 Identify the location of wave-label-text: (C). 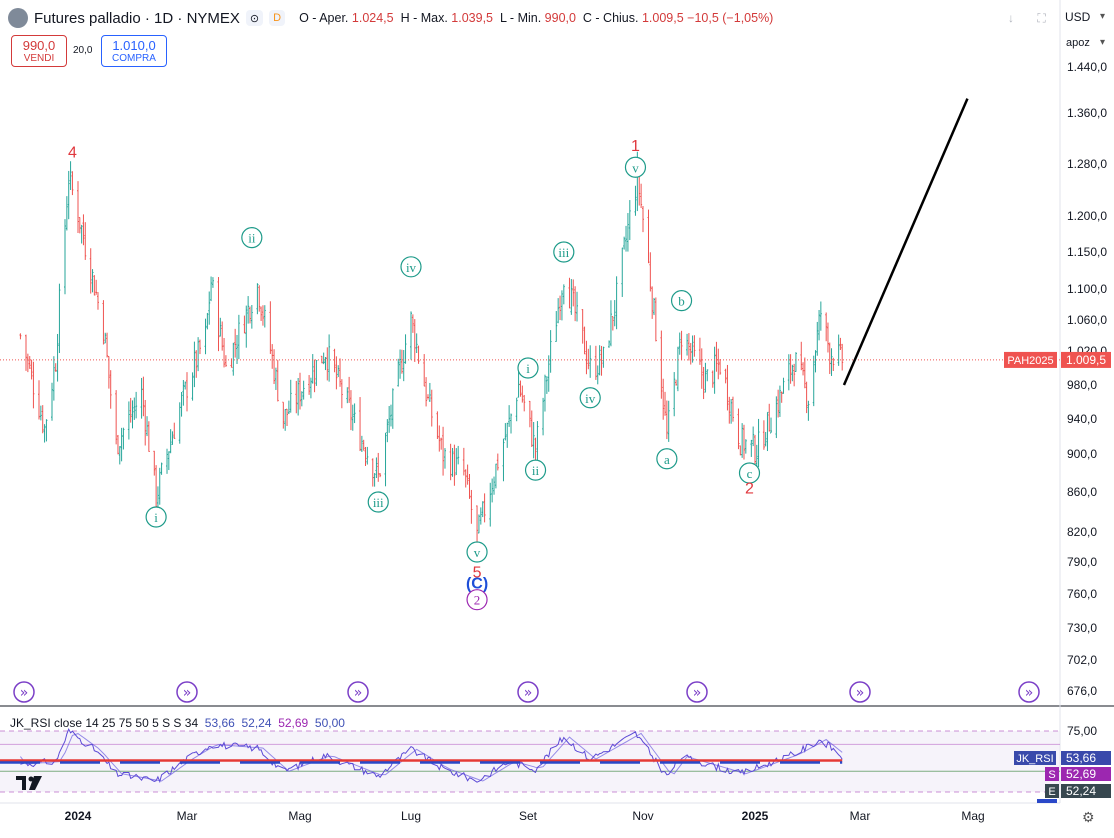
(477, 583).